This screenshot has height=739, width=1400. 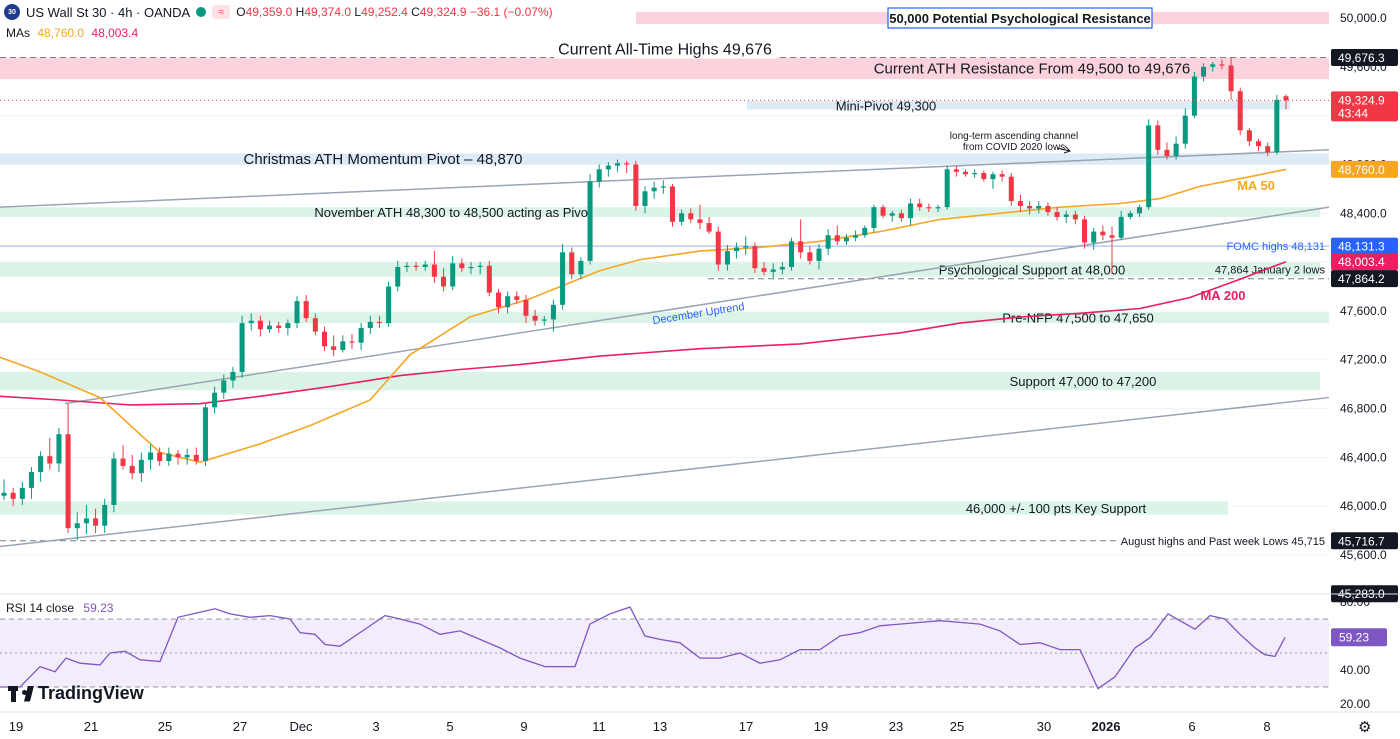 What do you see at coordinates (375, 726) in the screenshot?
I see `x-axis-tick-label: 3` at bounding box center [375, 726].